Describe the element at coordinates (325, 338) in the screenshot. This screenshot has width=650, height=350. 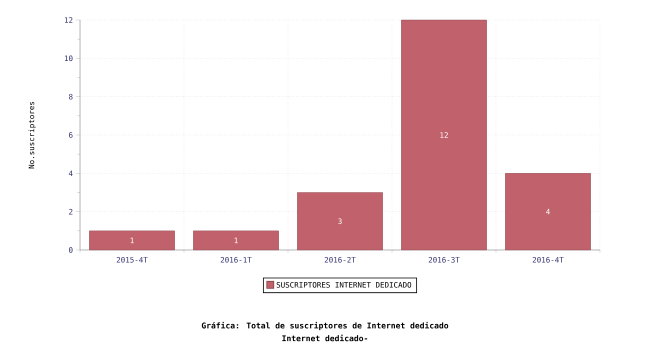
I see `text: Internet dedicado-` at that location.